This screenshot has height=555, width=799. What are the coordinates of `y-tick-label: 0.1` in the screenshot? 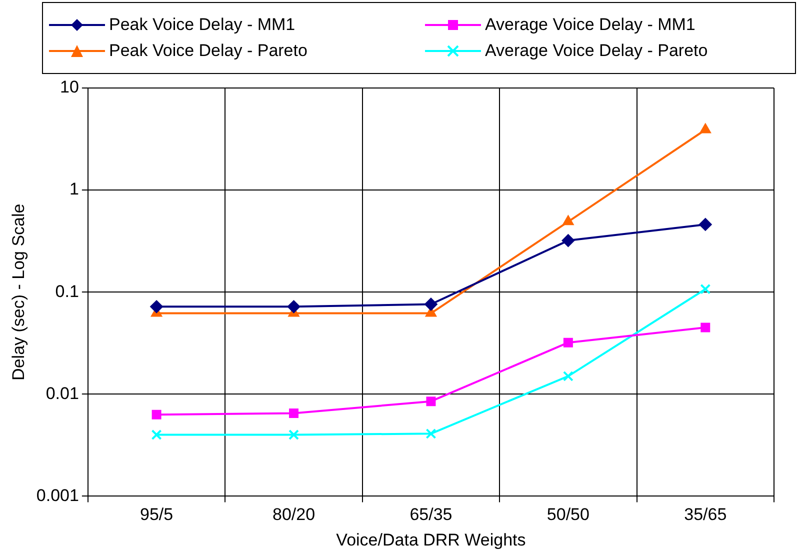 It's located at (67, 291).